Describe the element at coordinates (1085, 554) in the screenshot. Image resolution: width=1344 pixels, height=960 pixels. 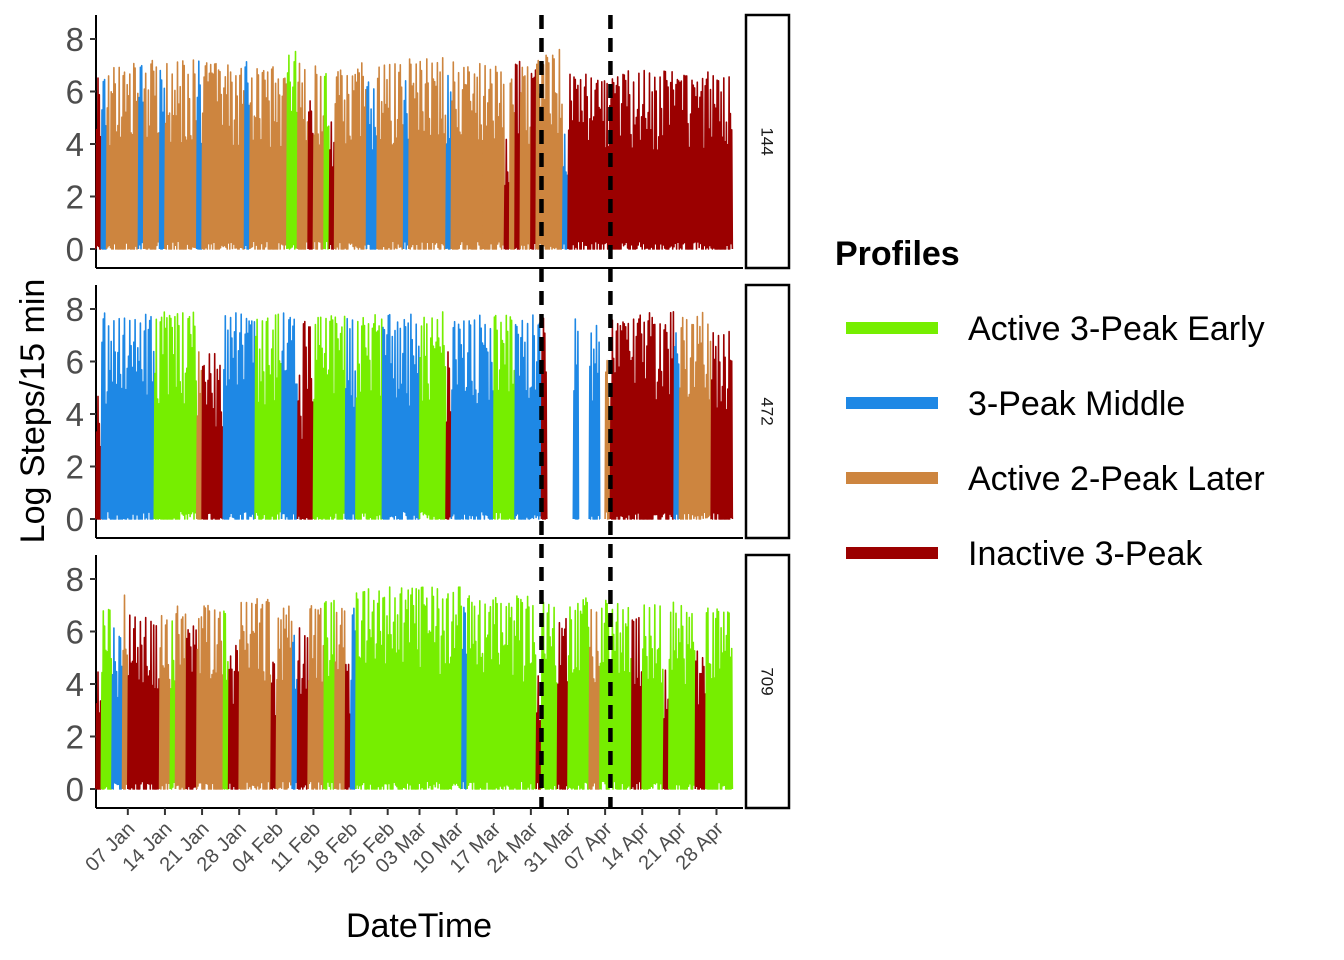
I see `legend-label: Inactive 3-Peak` at that location.